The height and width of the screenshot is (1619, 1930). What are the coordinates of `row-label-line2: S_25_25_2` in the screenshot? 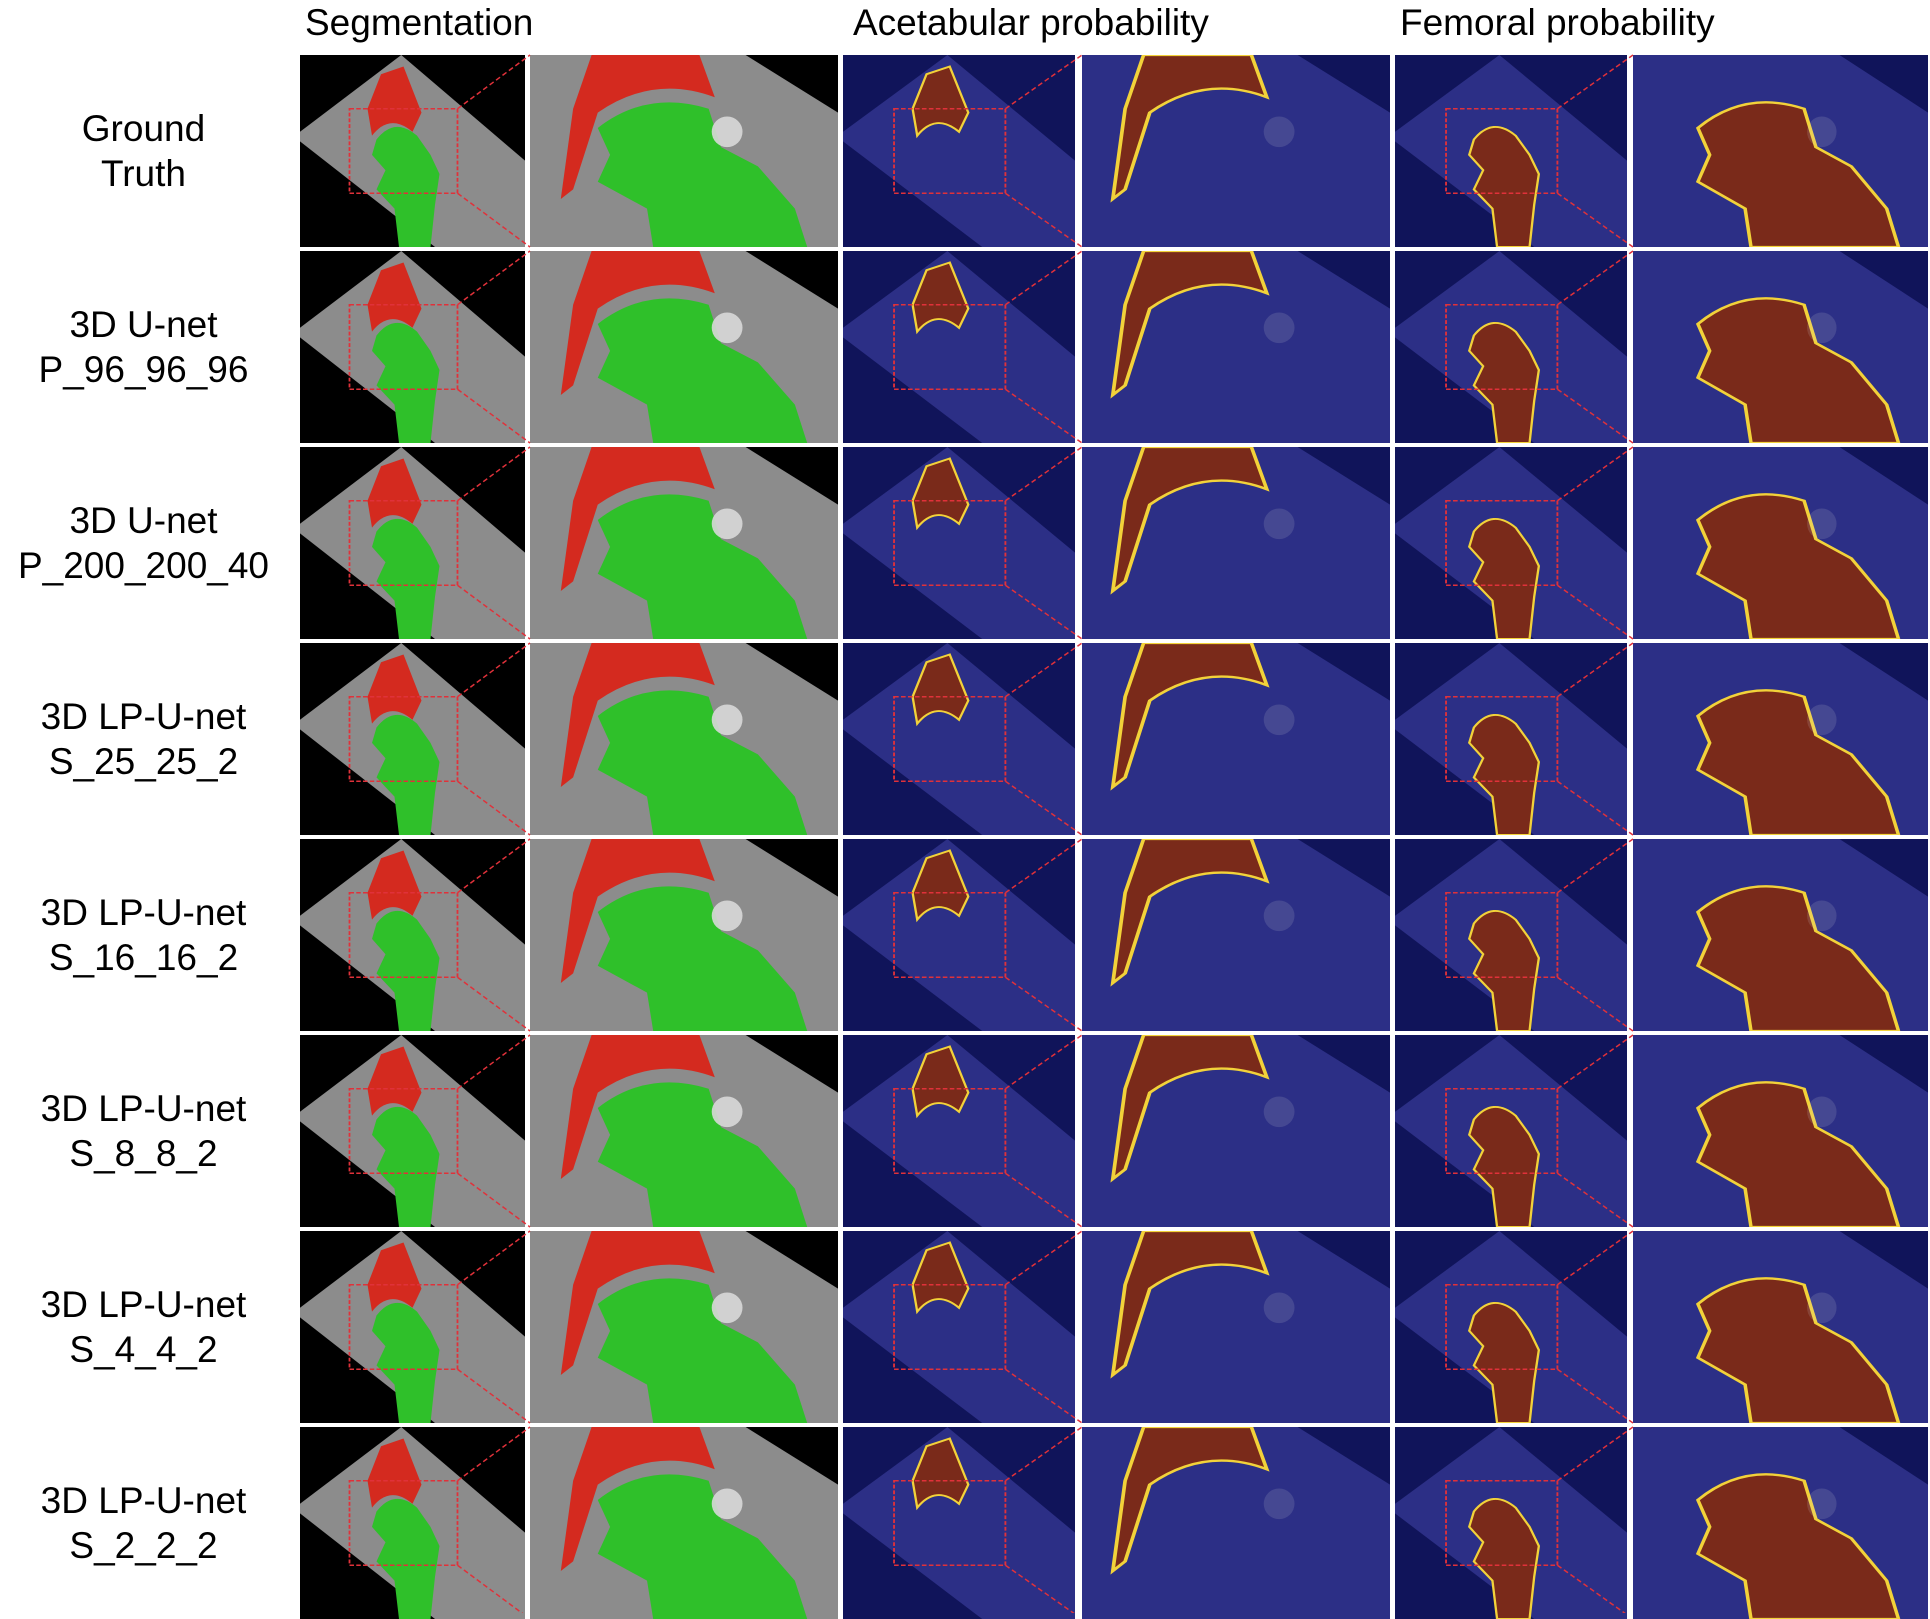 It's located at (143, 761).